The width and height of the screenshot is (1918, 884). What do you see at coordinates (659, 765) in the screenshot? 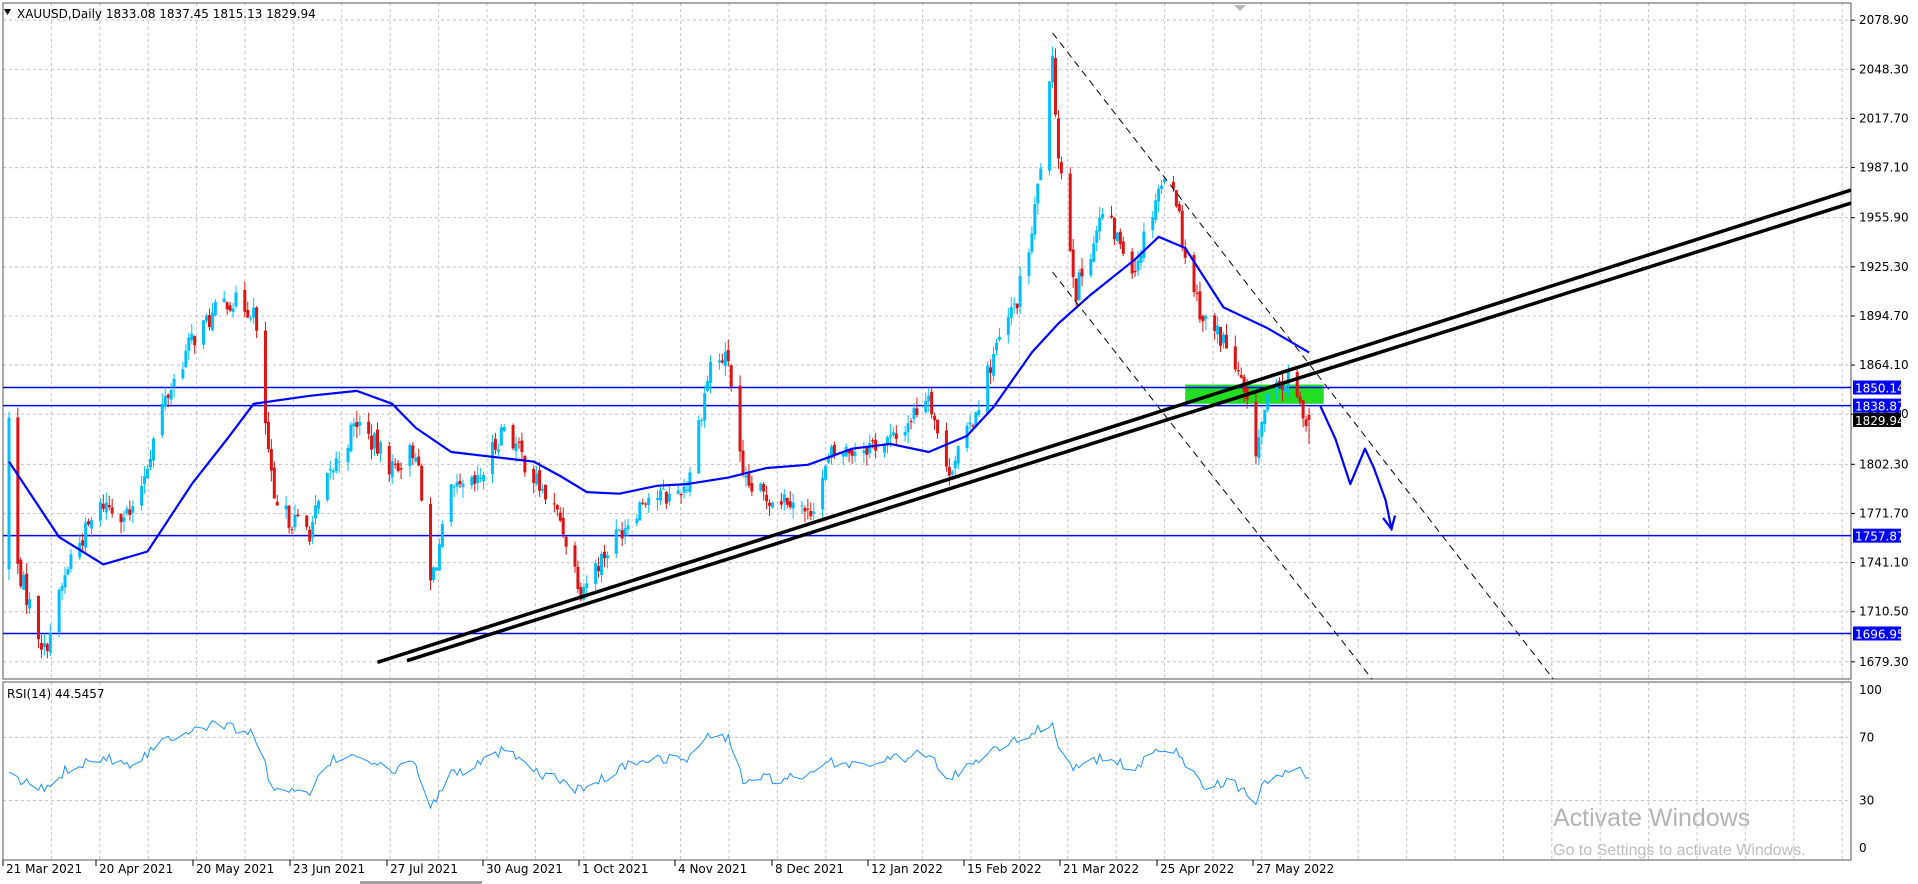
I see `rsi-layer` at bounding box center [659, 765].